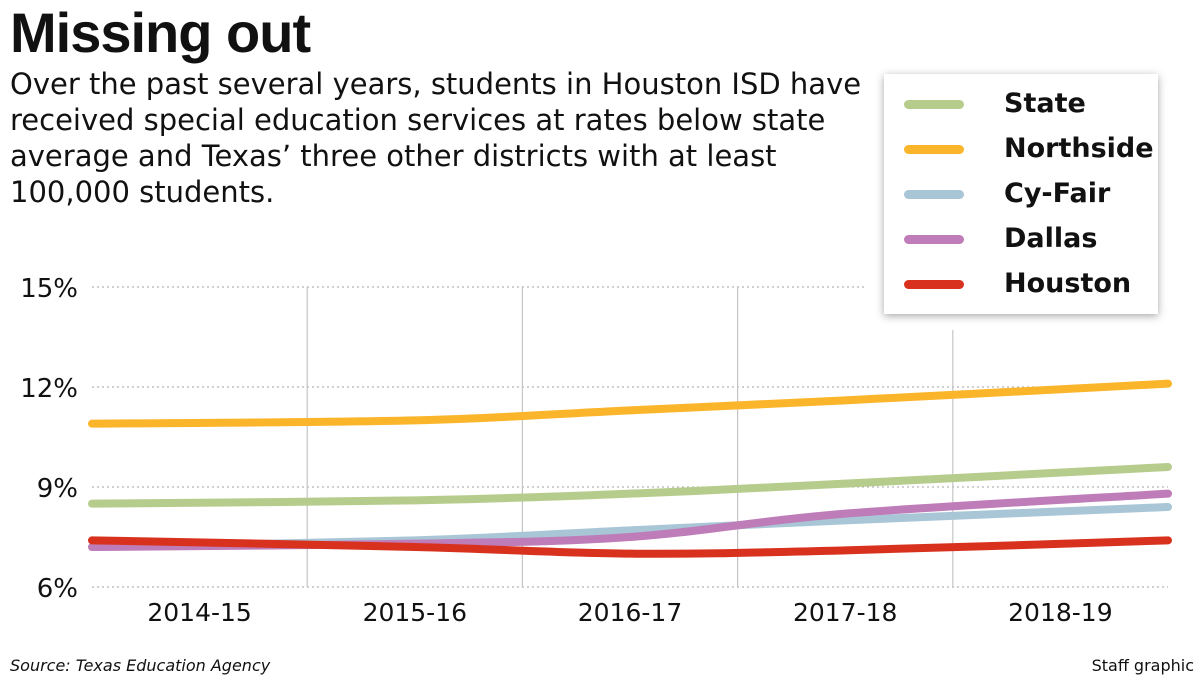 The height and width of the screenshot is (681, 1202). Describe the element at coordinates (160, 32) in the screenshot. I see `chart-title: Missing out` at that location.